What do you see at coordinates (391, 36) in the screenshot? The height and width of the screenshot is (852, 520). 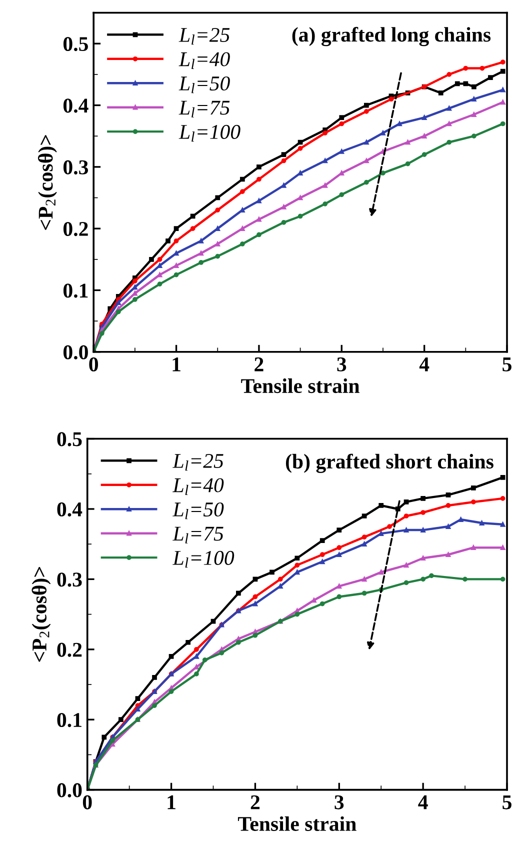 I see `text: (a) grafted long chains` at bounding box center [391, 36].